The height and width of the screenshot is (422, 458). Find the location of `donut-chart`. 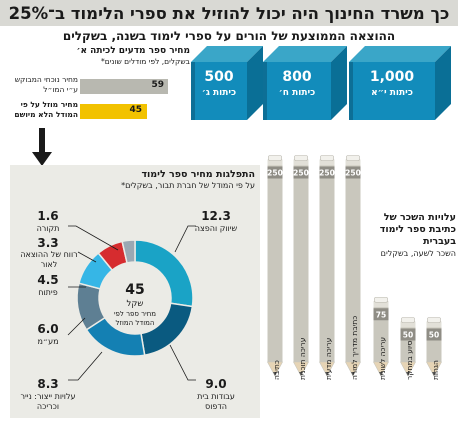

donut-chart is located at coordinates (135, 298).